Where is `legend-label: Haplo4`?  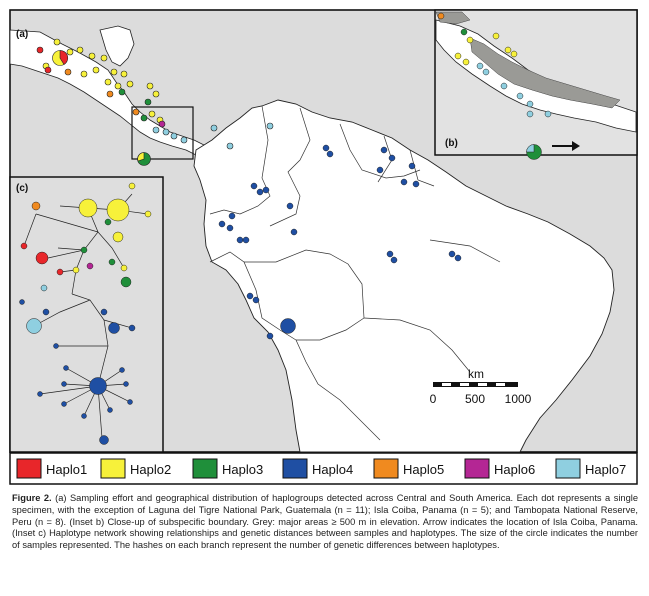
legend-label: Haplo4 is located at coordinates (332, 469).